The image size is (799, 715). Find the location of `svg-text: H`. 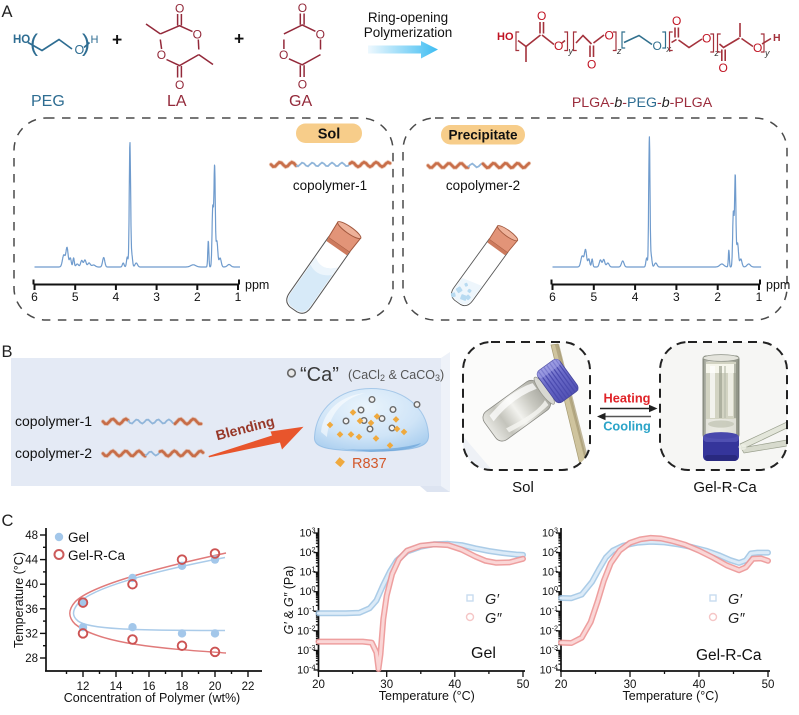

svg-text: H is located at coordinates (777, 38).